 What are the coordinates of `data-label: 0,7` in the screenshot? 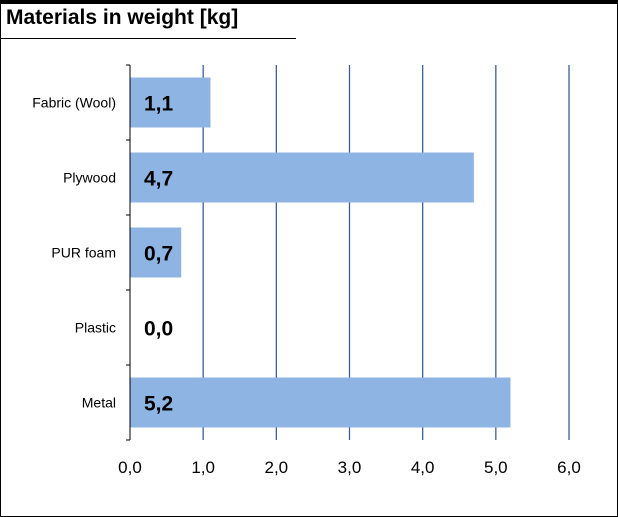 It's located at (158, 254).